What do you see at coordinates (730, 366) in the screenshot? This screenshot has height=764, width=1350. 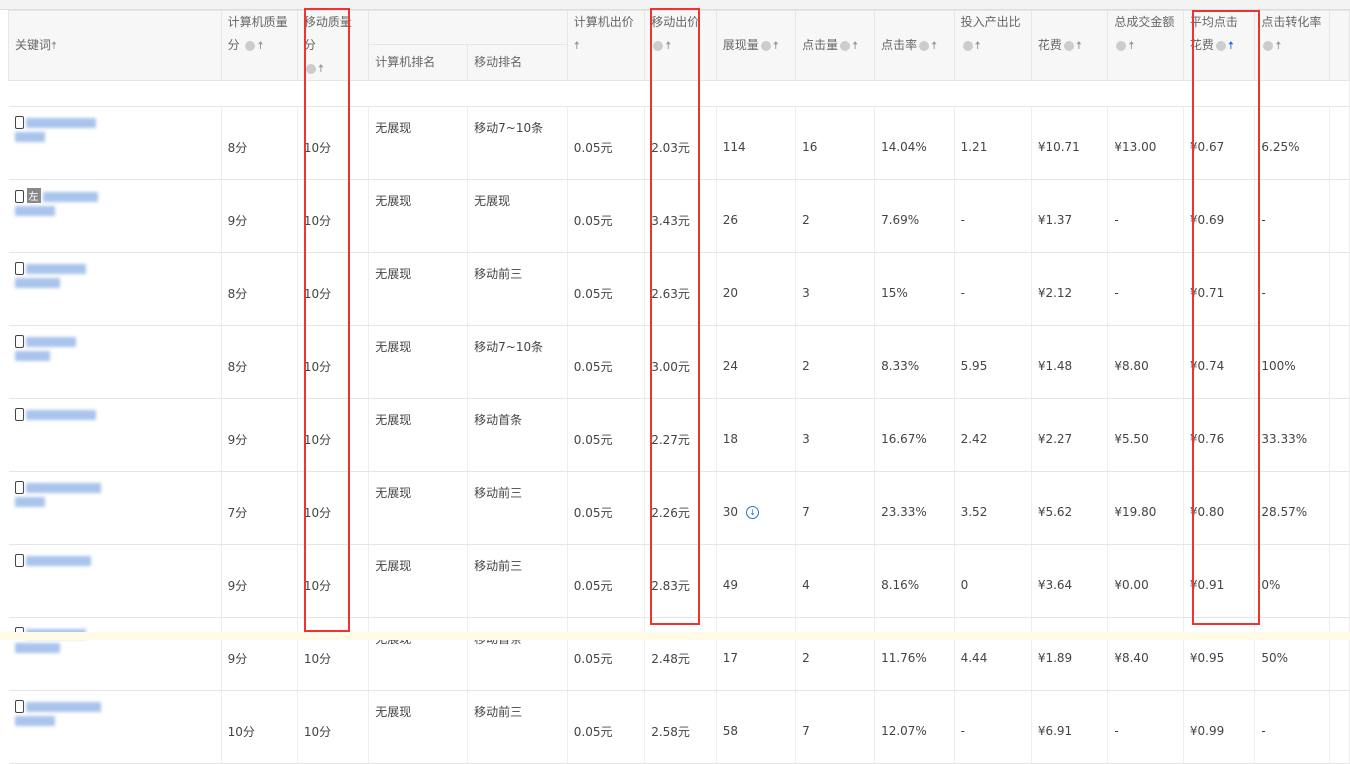 I see `cell-value: 24` at bounding box center [730, 366].